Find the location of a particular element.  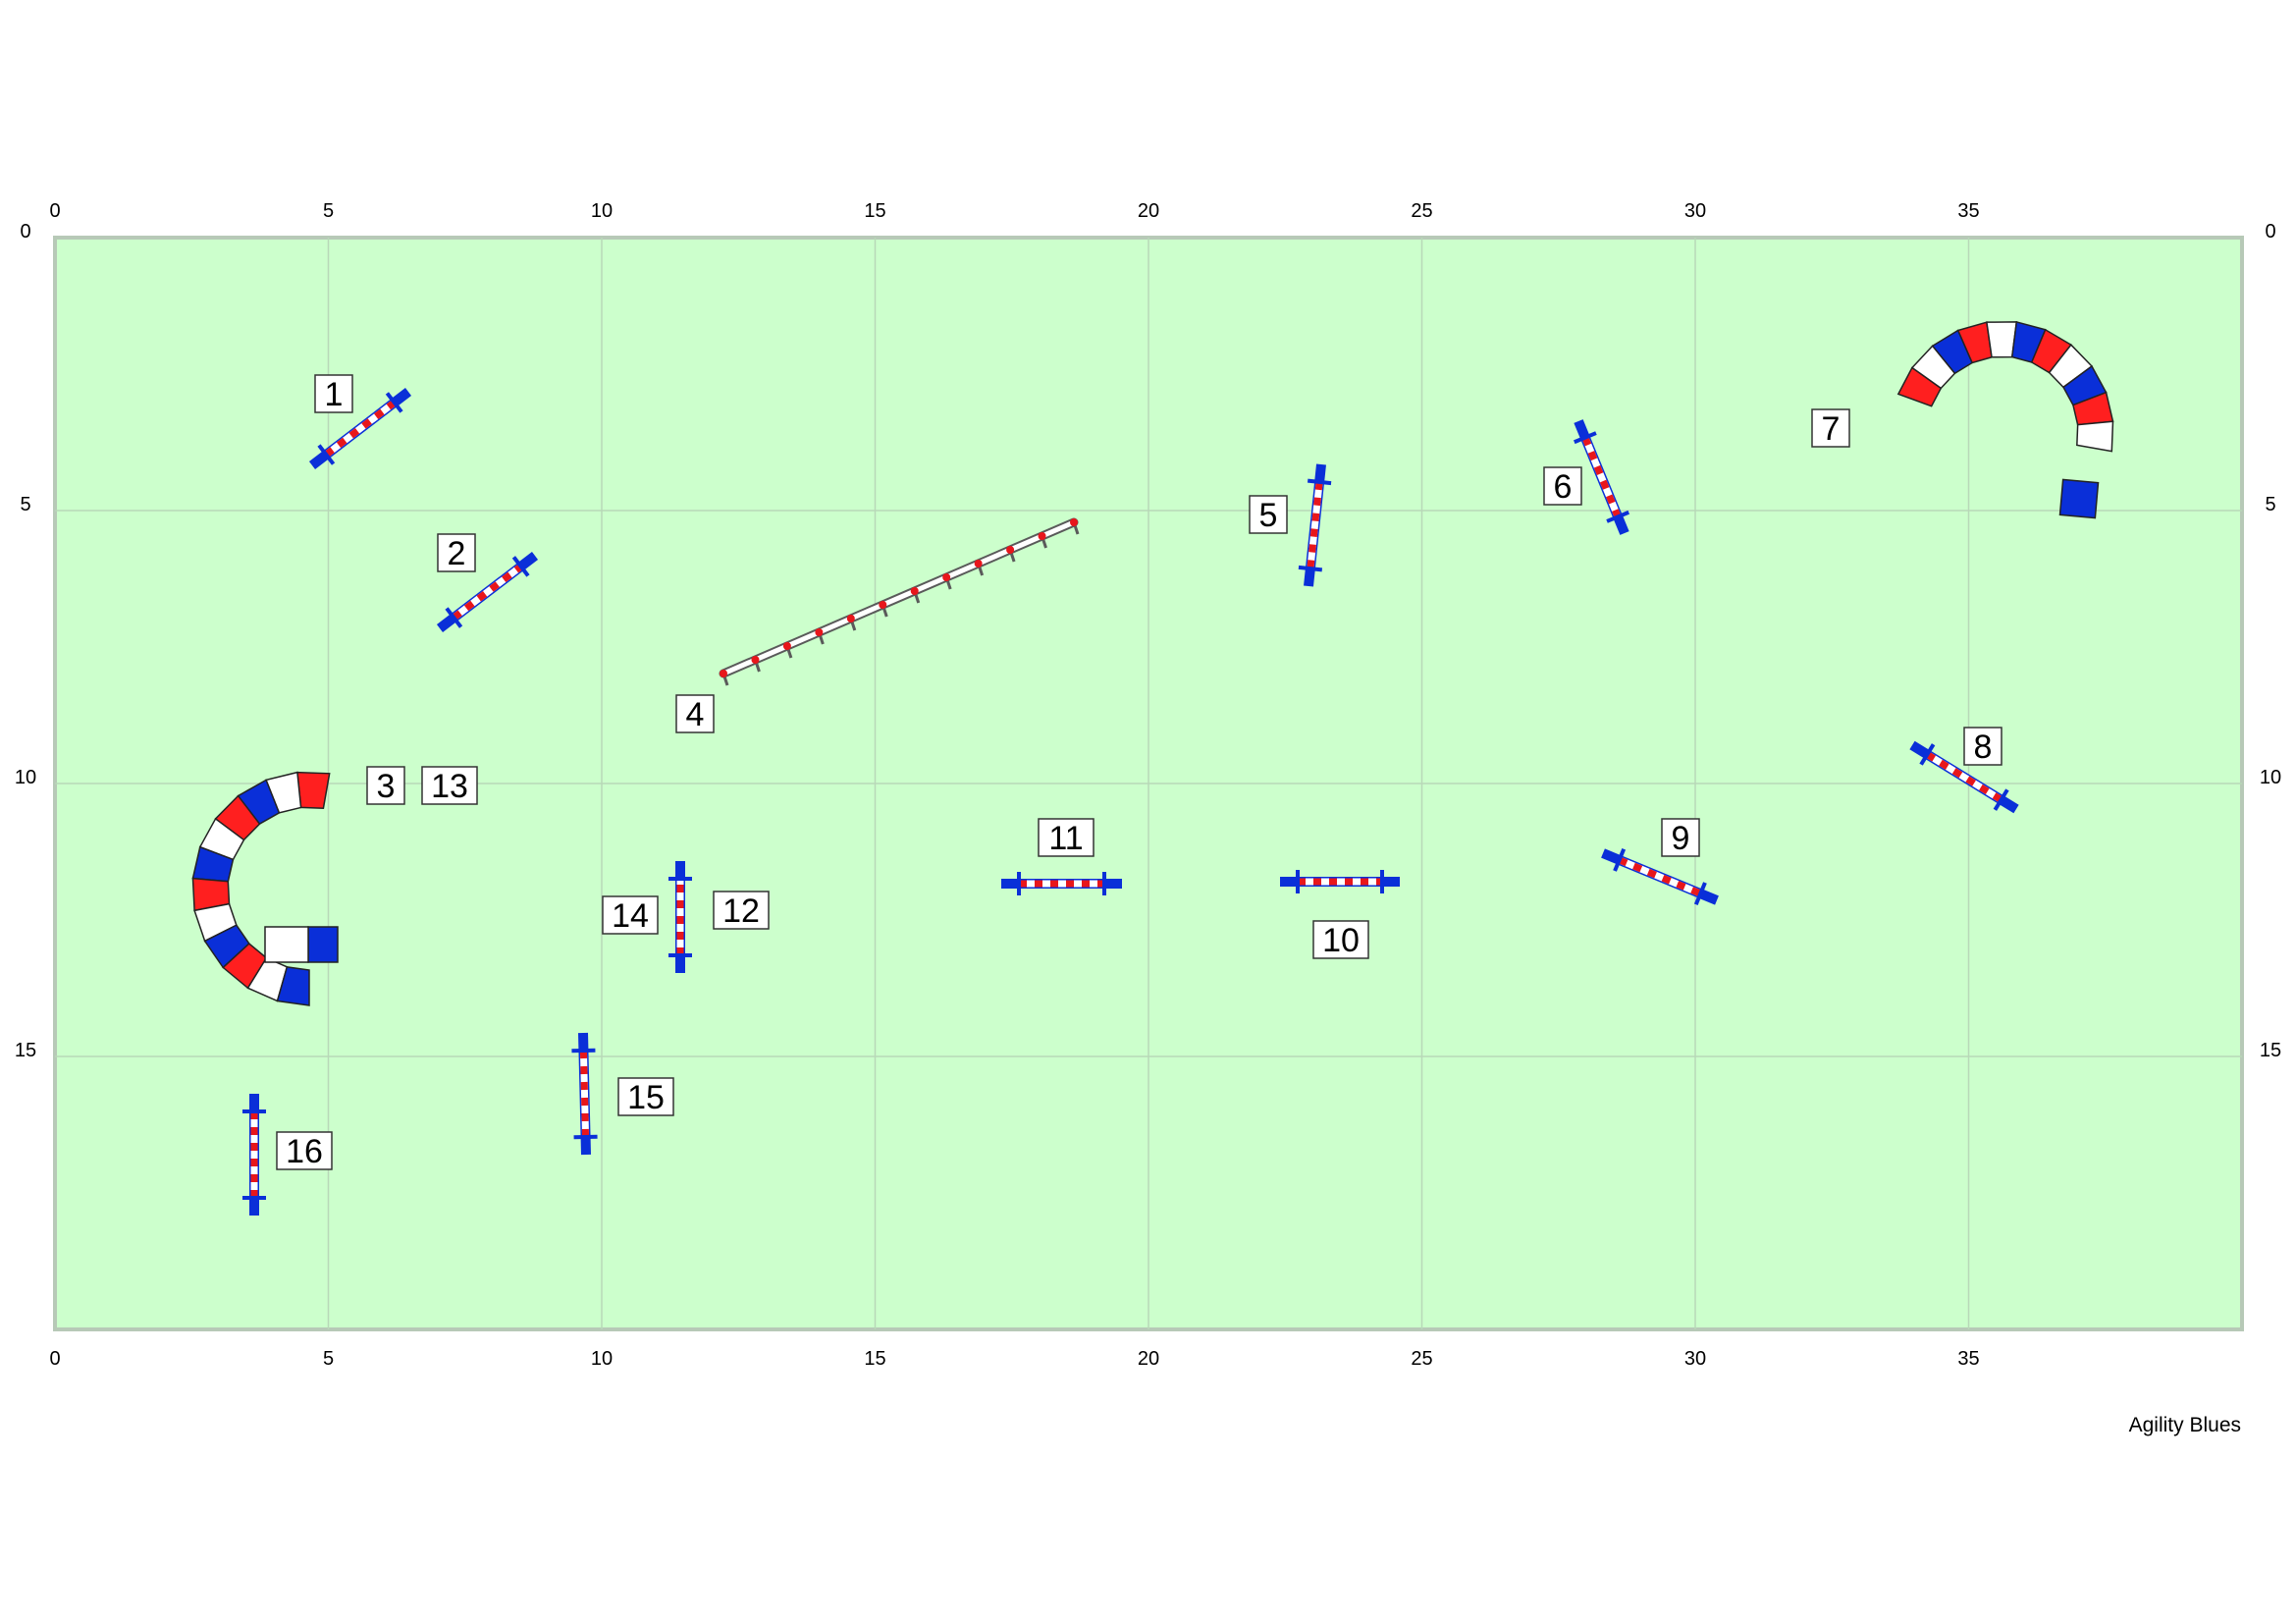

course-number-label: 15 is located at coordinates (645, 1096).